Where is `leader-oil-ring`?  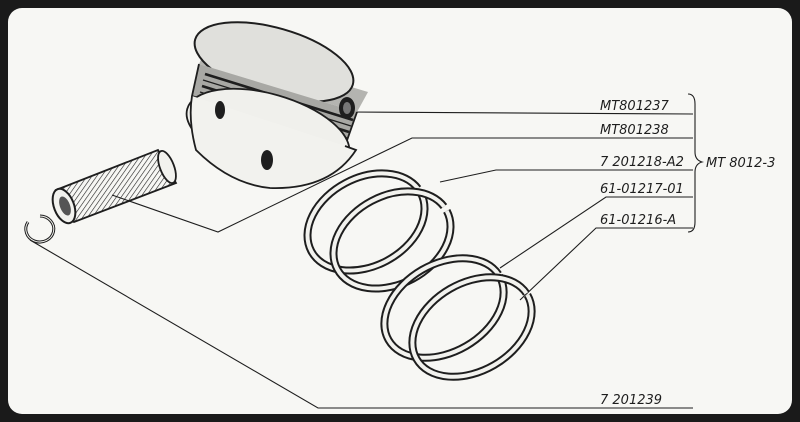 leader-oil-ring is located at coordinates (606, 264).